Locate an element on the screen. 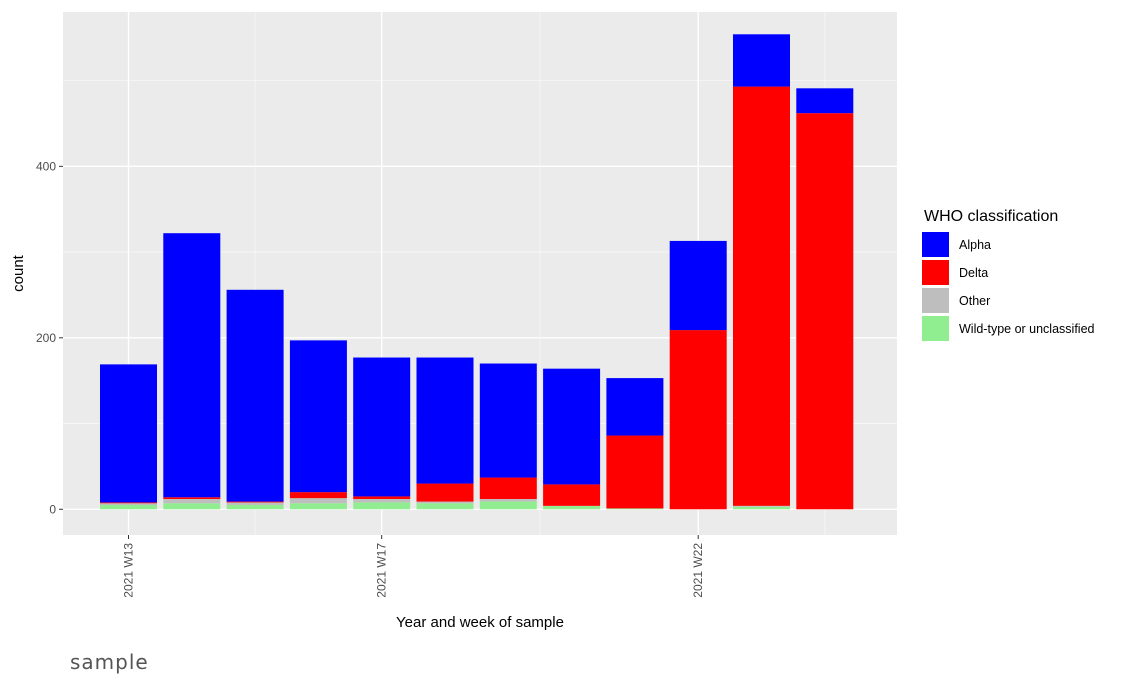  y-axis: 0 200 400 is located at coordinates (49, 337).